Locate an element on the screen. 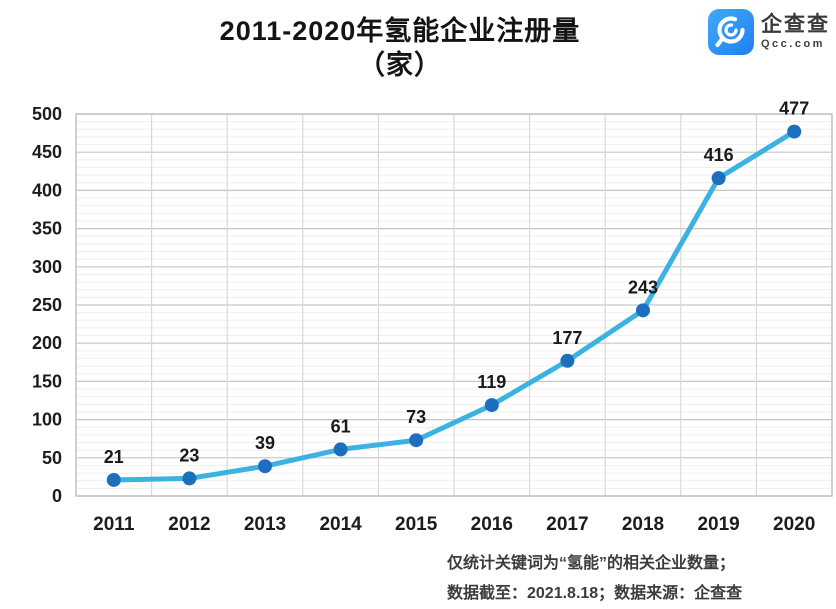 This screenshot has width=836, height=609. x-axis-tick-label: 2013 is located at coordinates (265, 524).